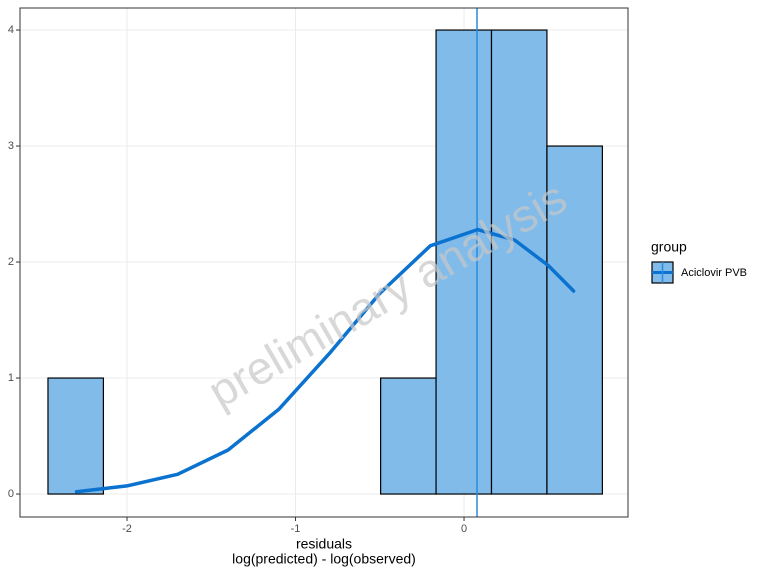  Describe the element at coordinates (11, 378) in the screenshot. I see `y-tick-label: 1` at that location.